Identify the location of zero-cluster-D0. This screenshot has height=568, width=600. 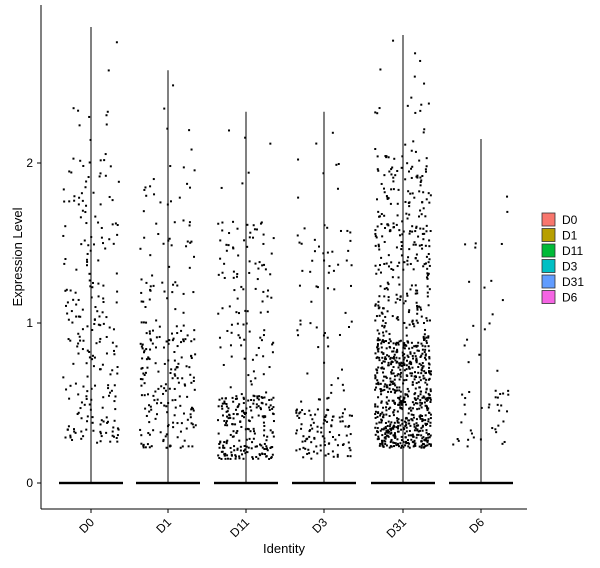
(91, 483).